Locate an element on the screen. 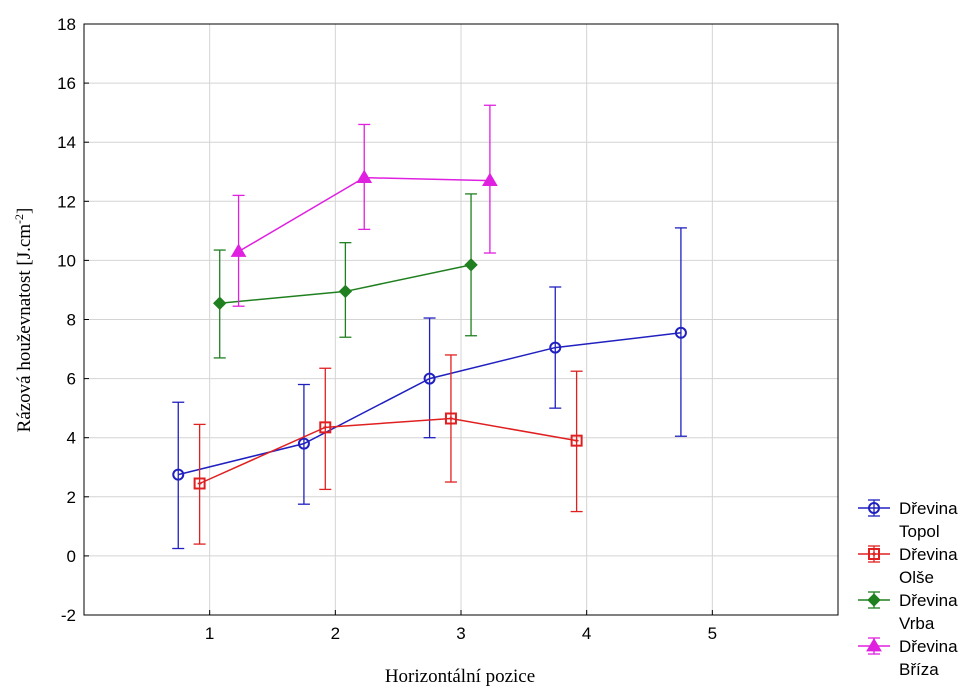 The image size is (979, 696). legend-entry: Dřevina Bříza is located at coordinates (908, 658).